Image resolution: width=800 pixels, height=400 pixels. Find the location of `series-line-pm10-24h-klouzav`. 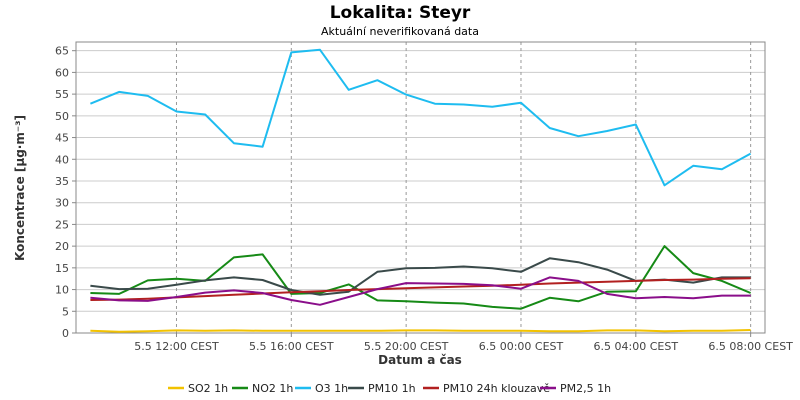

series-line-pm10-24h-klouzav is located at coordinates (420, 289).